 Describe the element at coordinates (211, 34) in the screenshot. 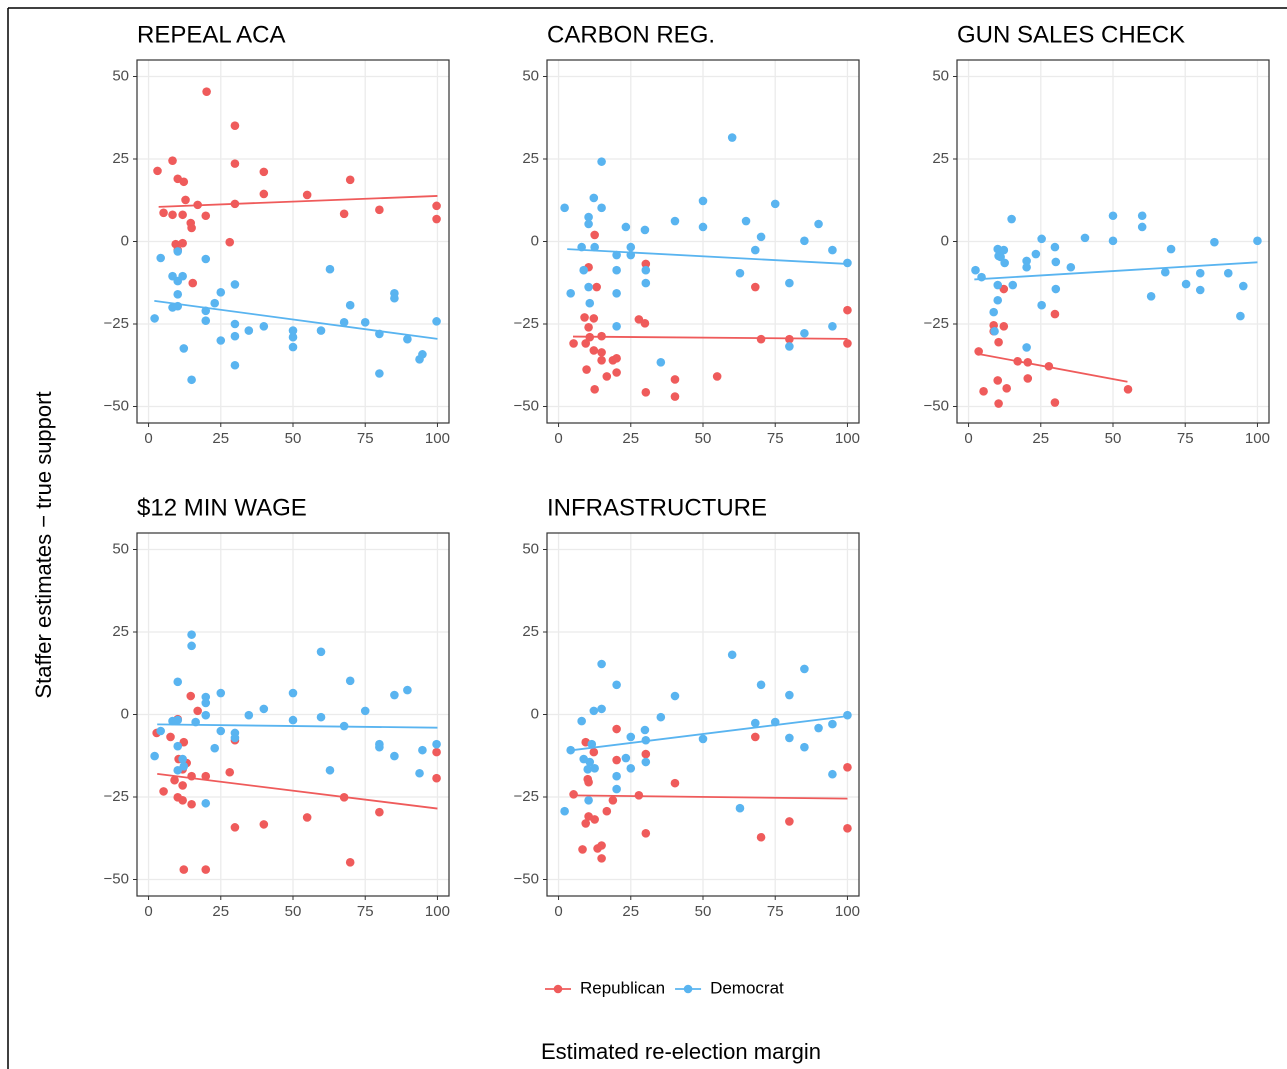

I see `panel-title: REPEAL ACA` at that location.